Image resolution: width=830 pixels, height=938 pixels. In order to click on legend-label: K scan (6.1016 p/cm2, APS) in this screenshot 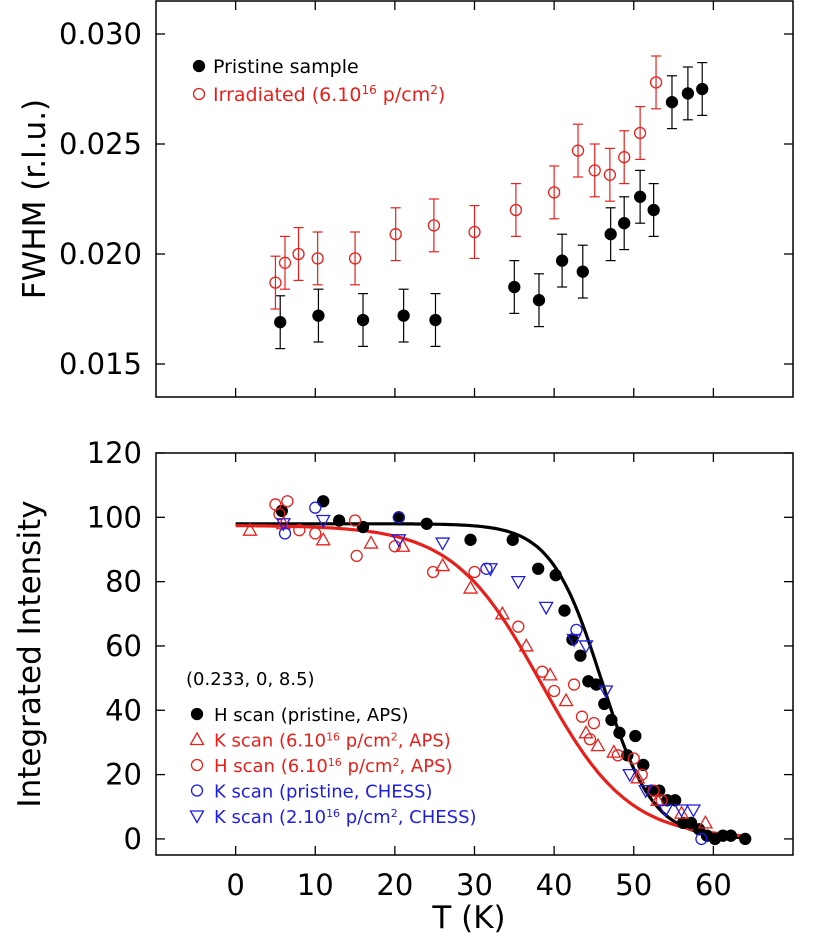, I will do `click(332, 741)`.